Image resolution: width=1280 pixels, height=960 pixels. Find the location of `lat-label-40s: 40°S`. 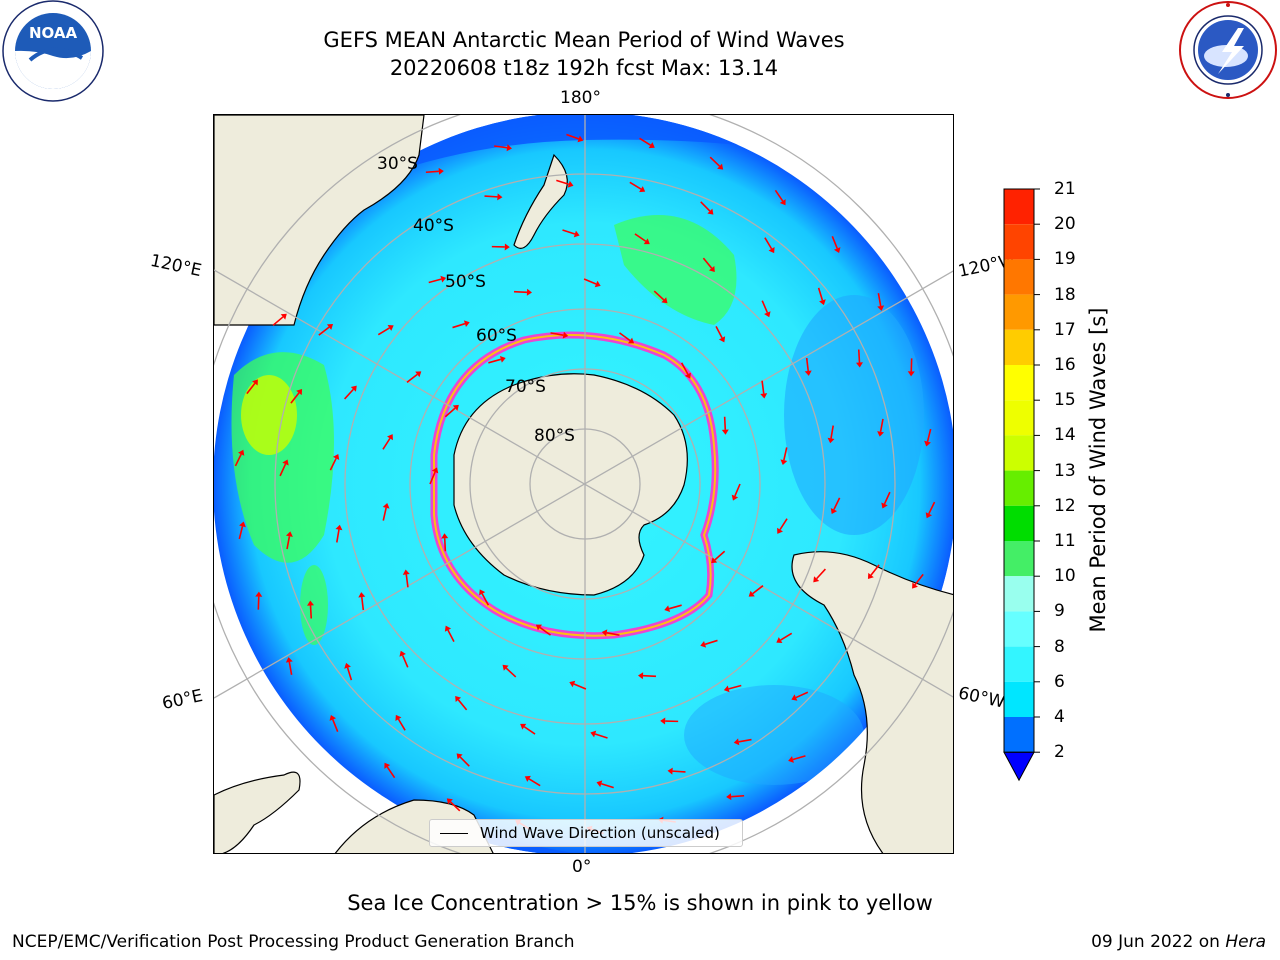

lat-label-40s: 40°S is located at coordinates (433, 226).